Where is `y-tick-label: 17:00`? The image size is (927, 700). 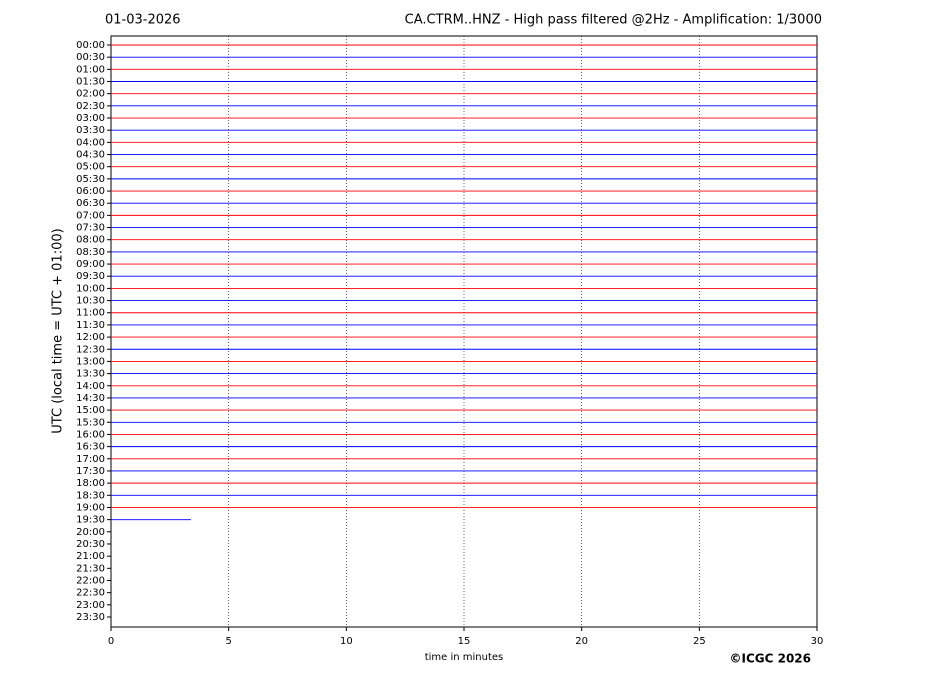
y-tick-label: 17:00 is located at coordinates (90, 459).